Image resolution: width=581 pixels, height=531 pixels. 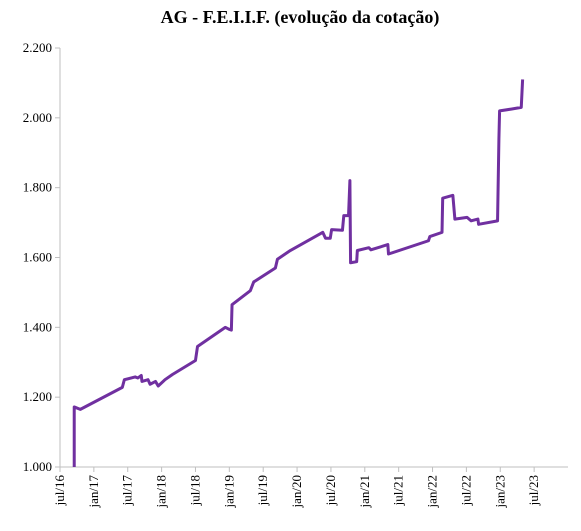 I want to click on y-tick-label: 1.600, so click(x=37, y=257).